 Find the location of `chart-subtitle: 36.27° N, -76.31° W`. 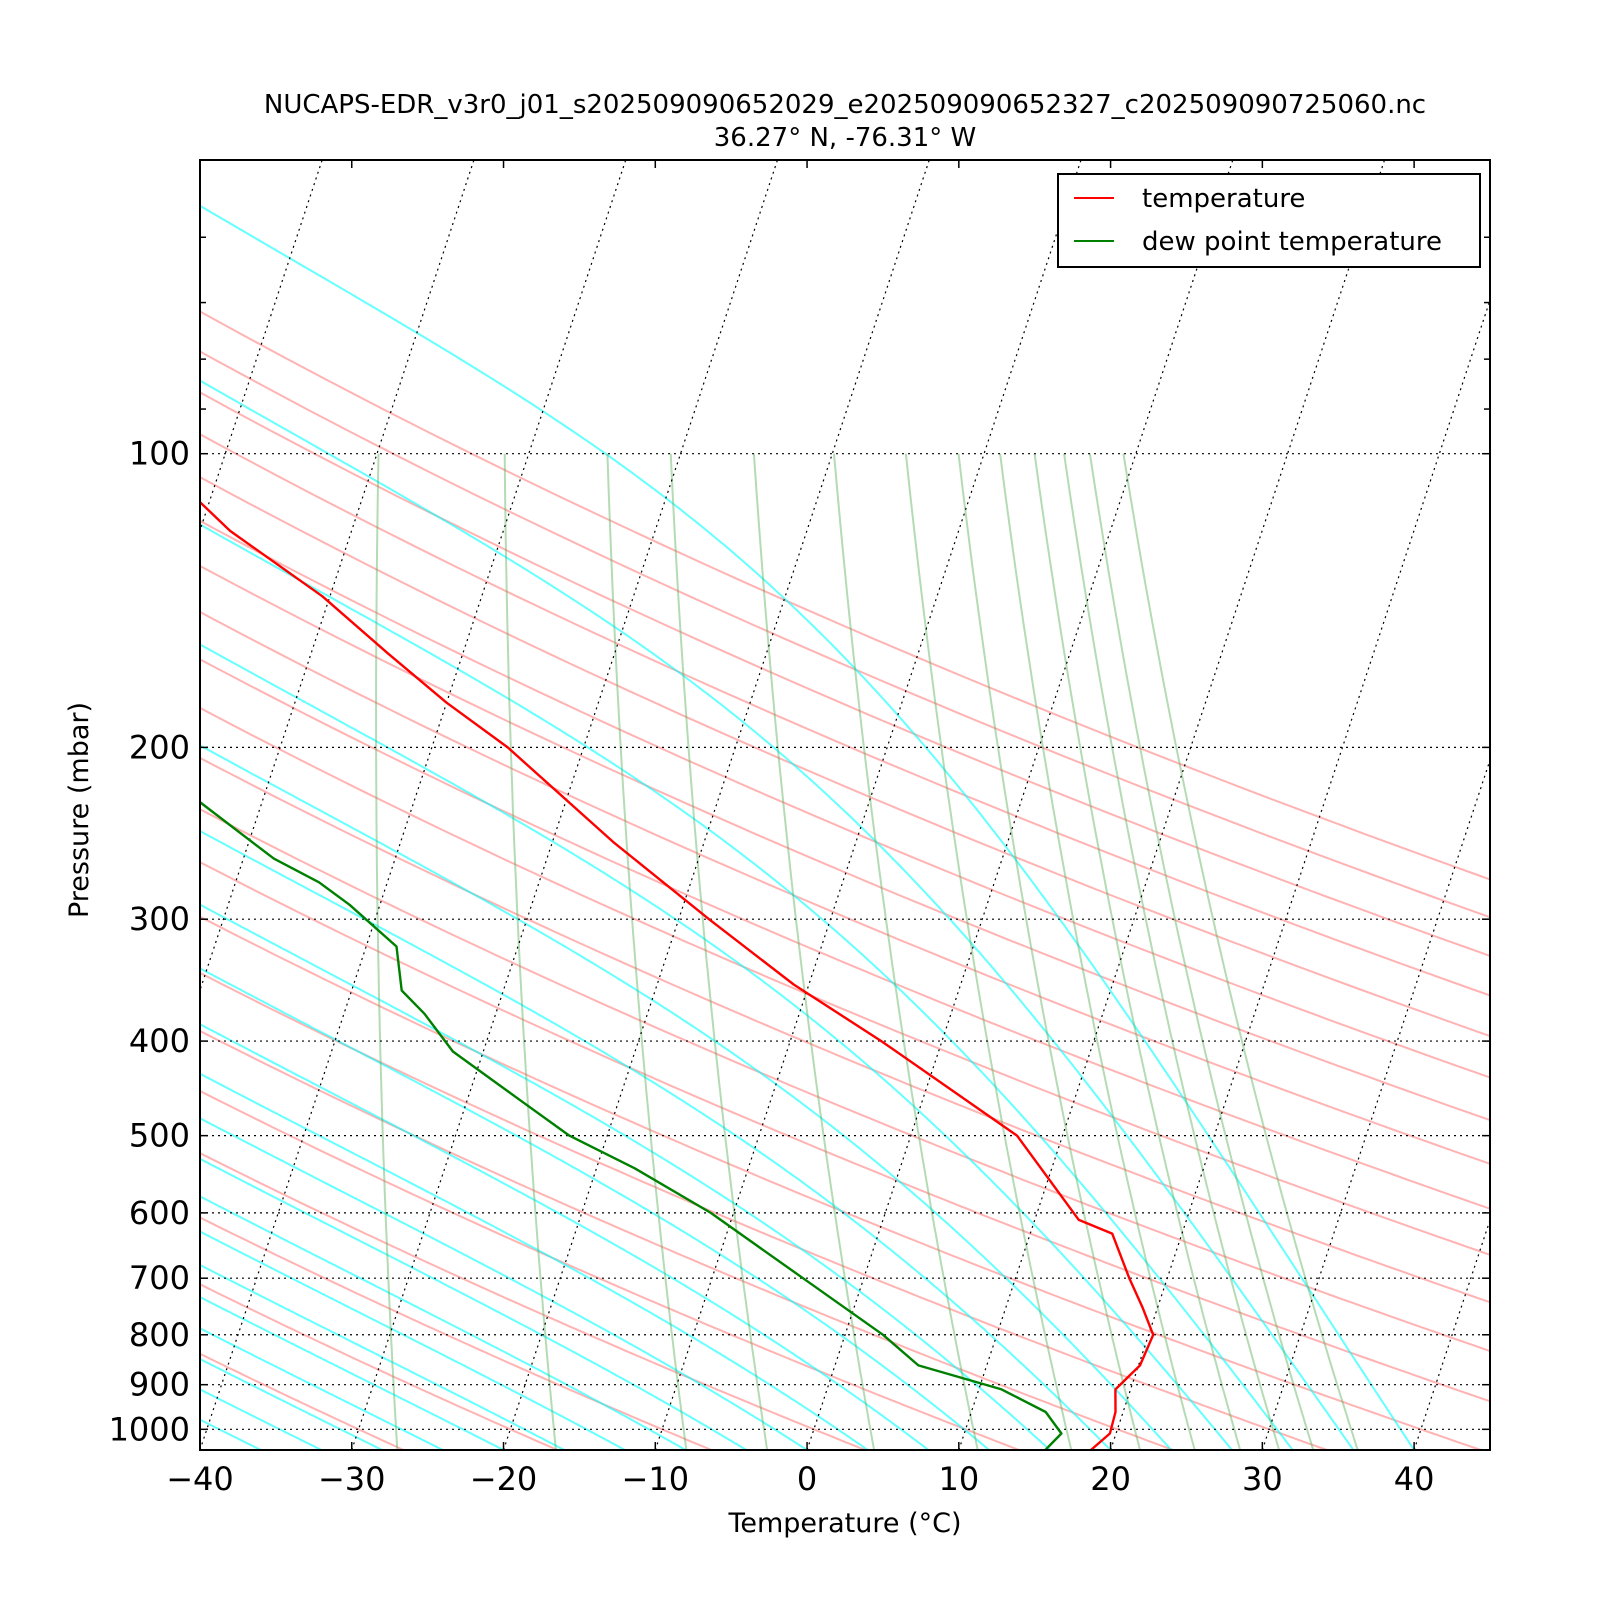

chart-subtitle: 36.27° N, -76.31° W is located at coordinates (845, 138).